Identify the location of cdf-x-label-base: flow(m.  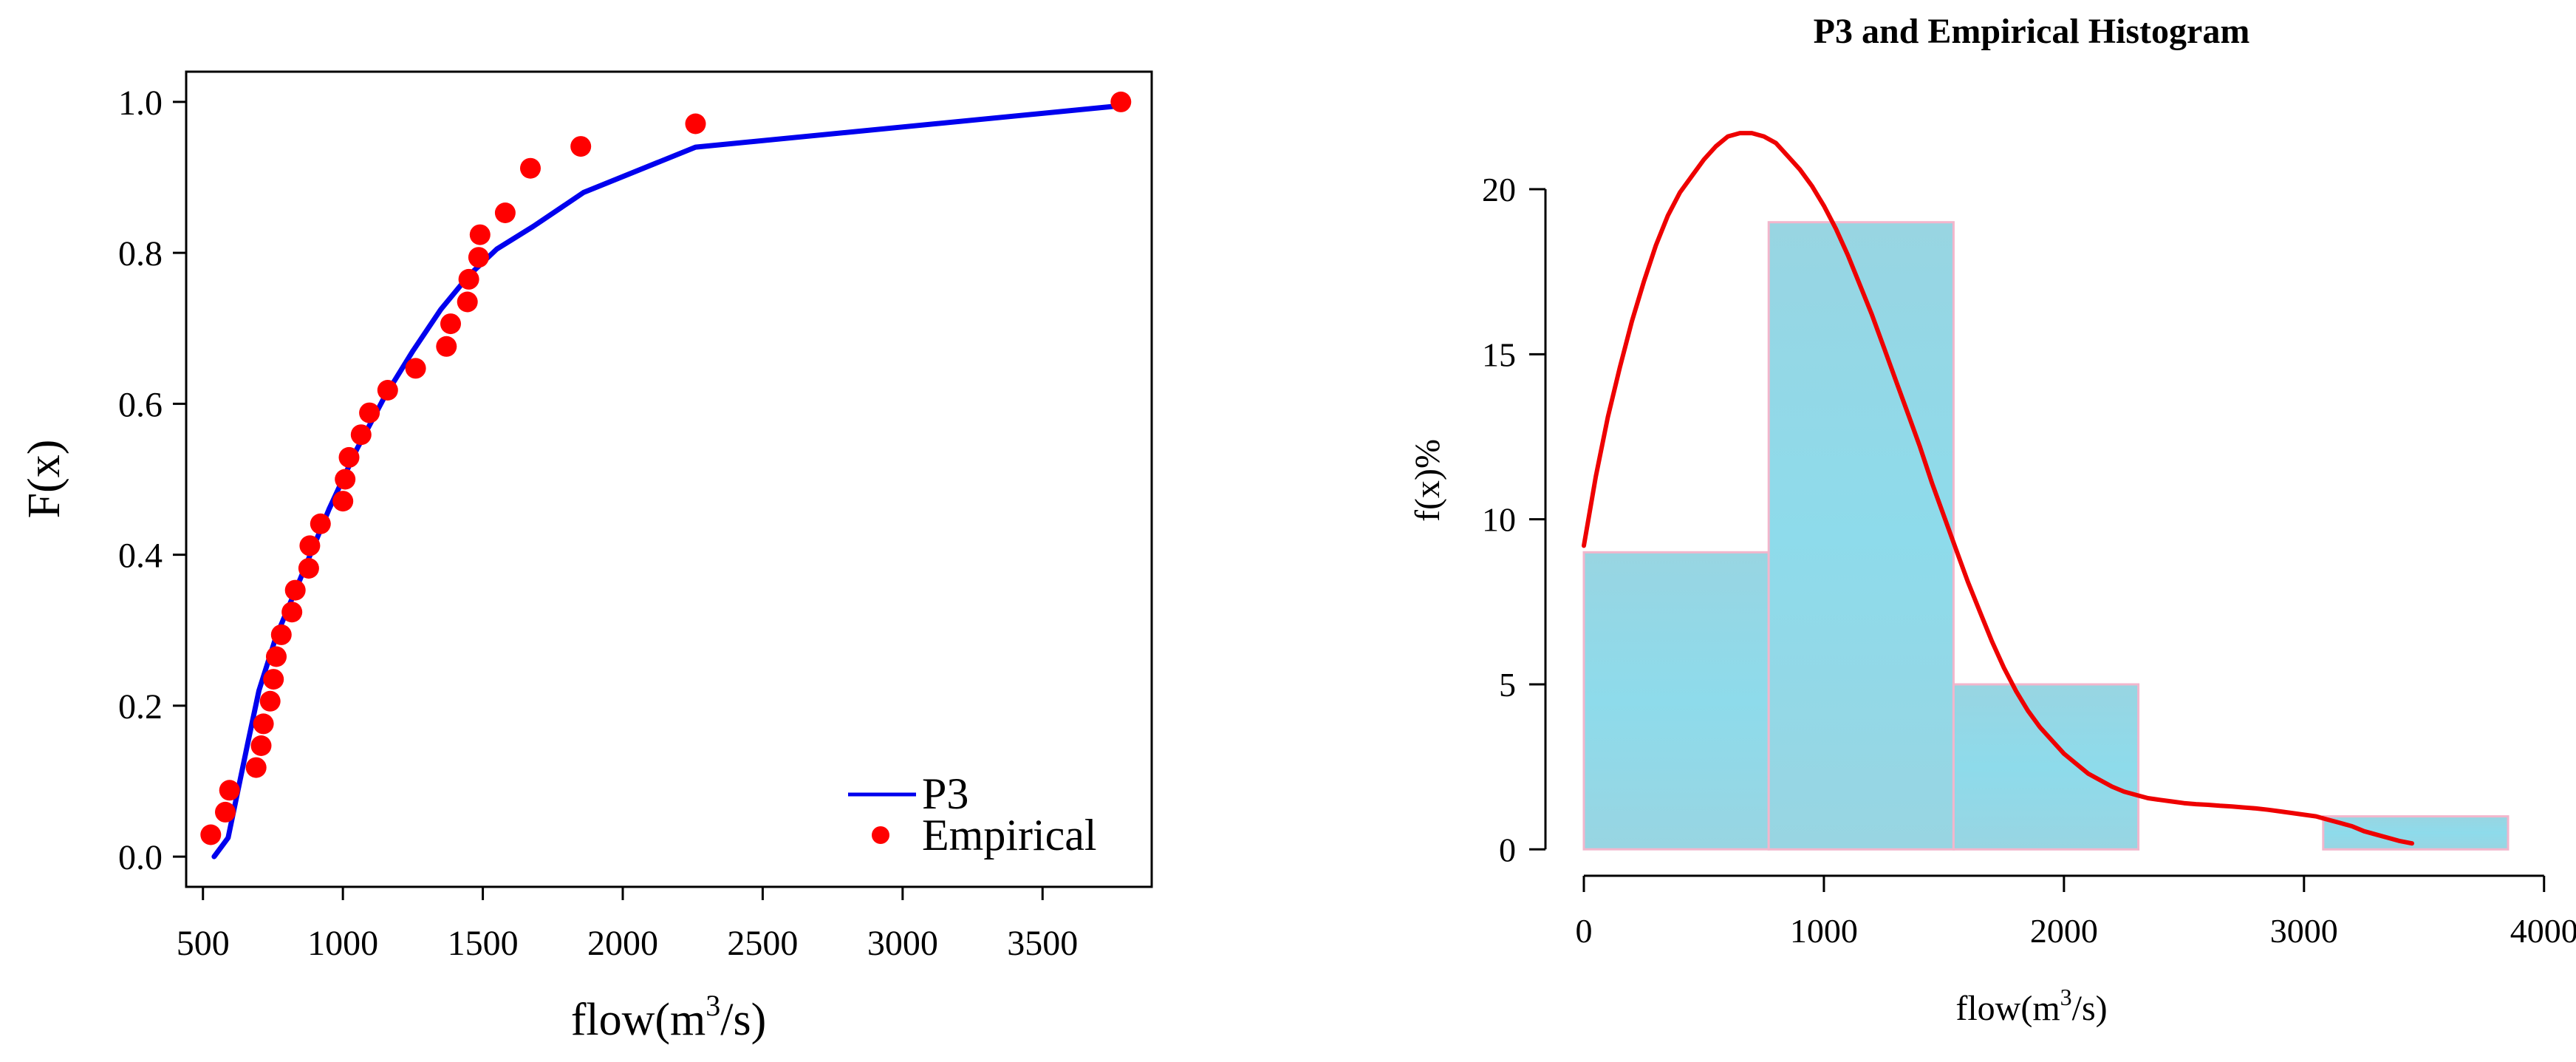
(638, 1020).